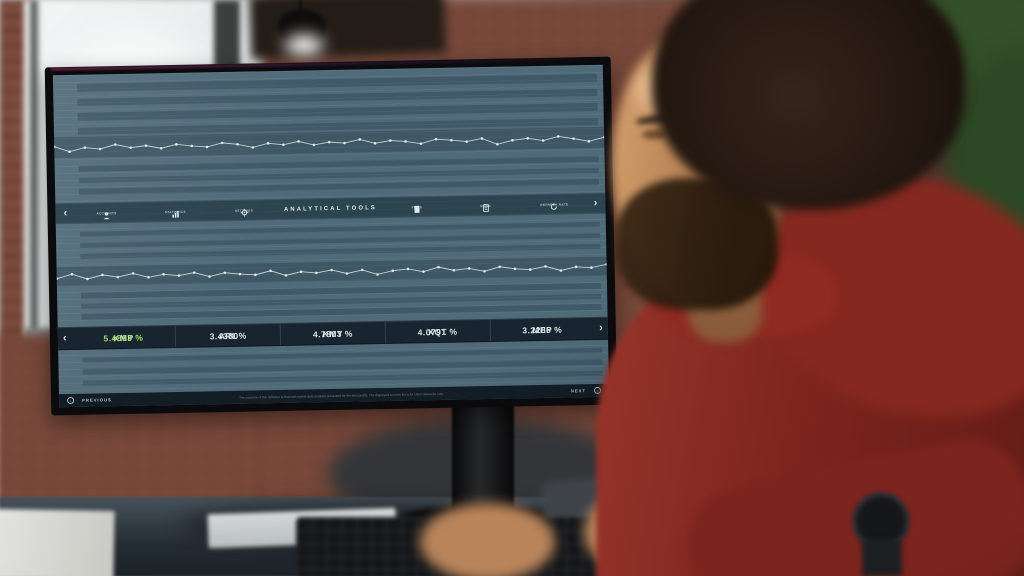 This screenshot has height=576, width=1024. I want to click on chevron-right-icon: ›, so click(601, 327).